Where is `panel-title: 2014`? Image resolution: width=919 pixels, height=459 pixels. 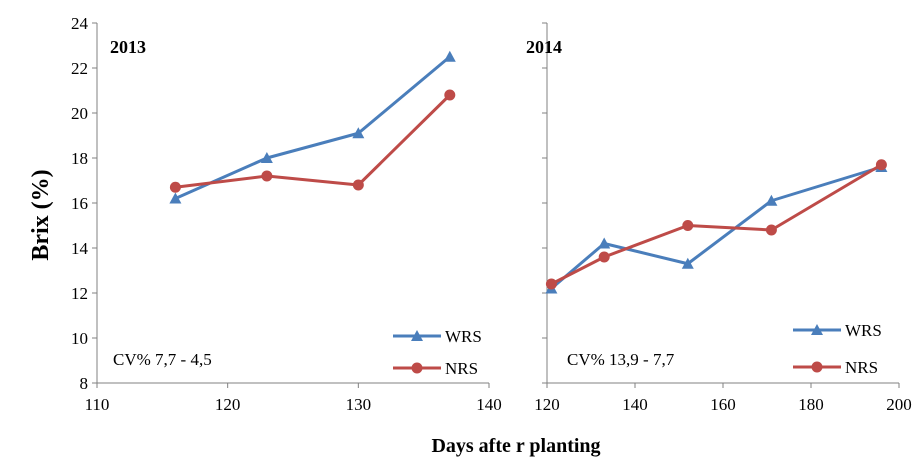 panel-title: 2014 is located at coordinates (544, 47).